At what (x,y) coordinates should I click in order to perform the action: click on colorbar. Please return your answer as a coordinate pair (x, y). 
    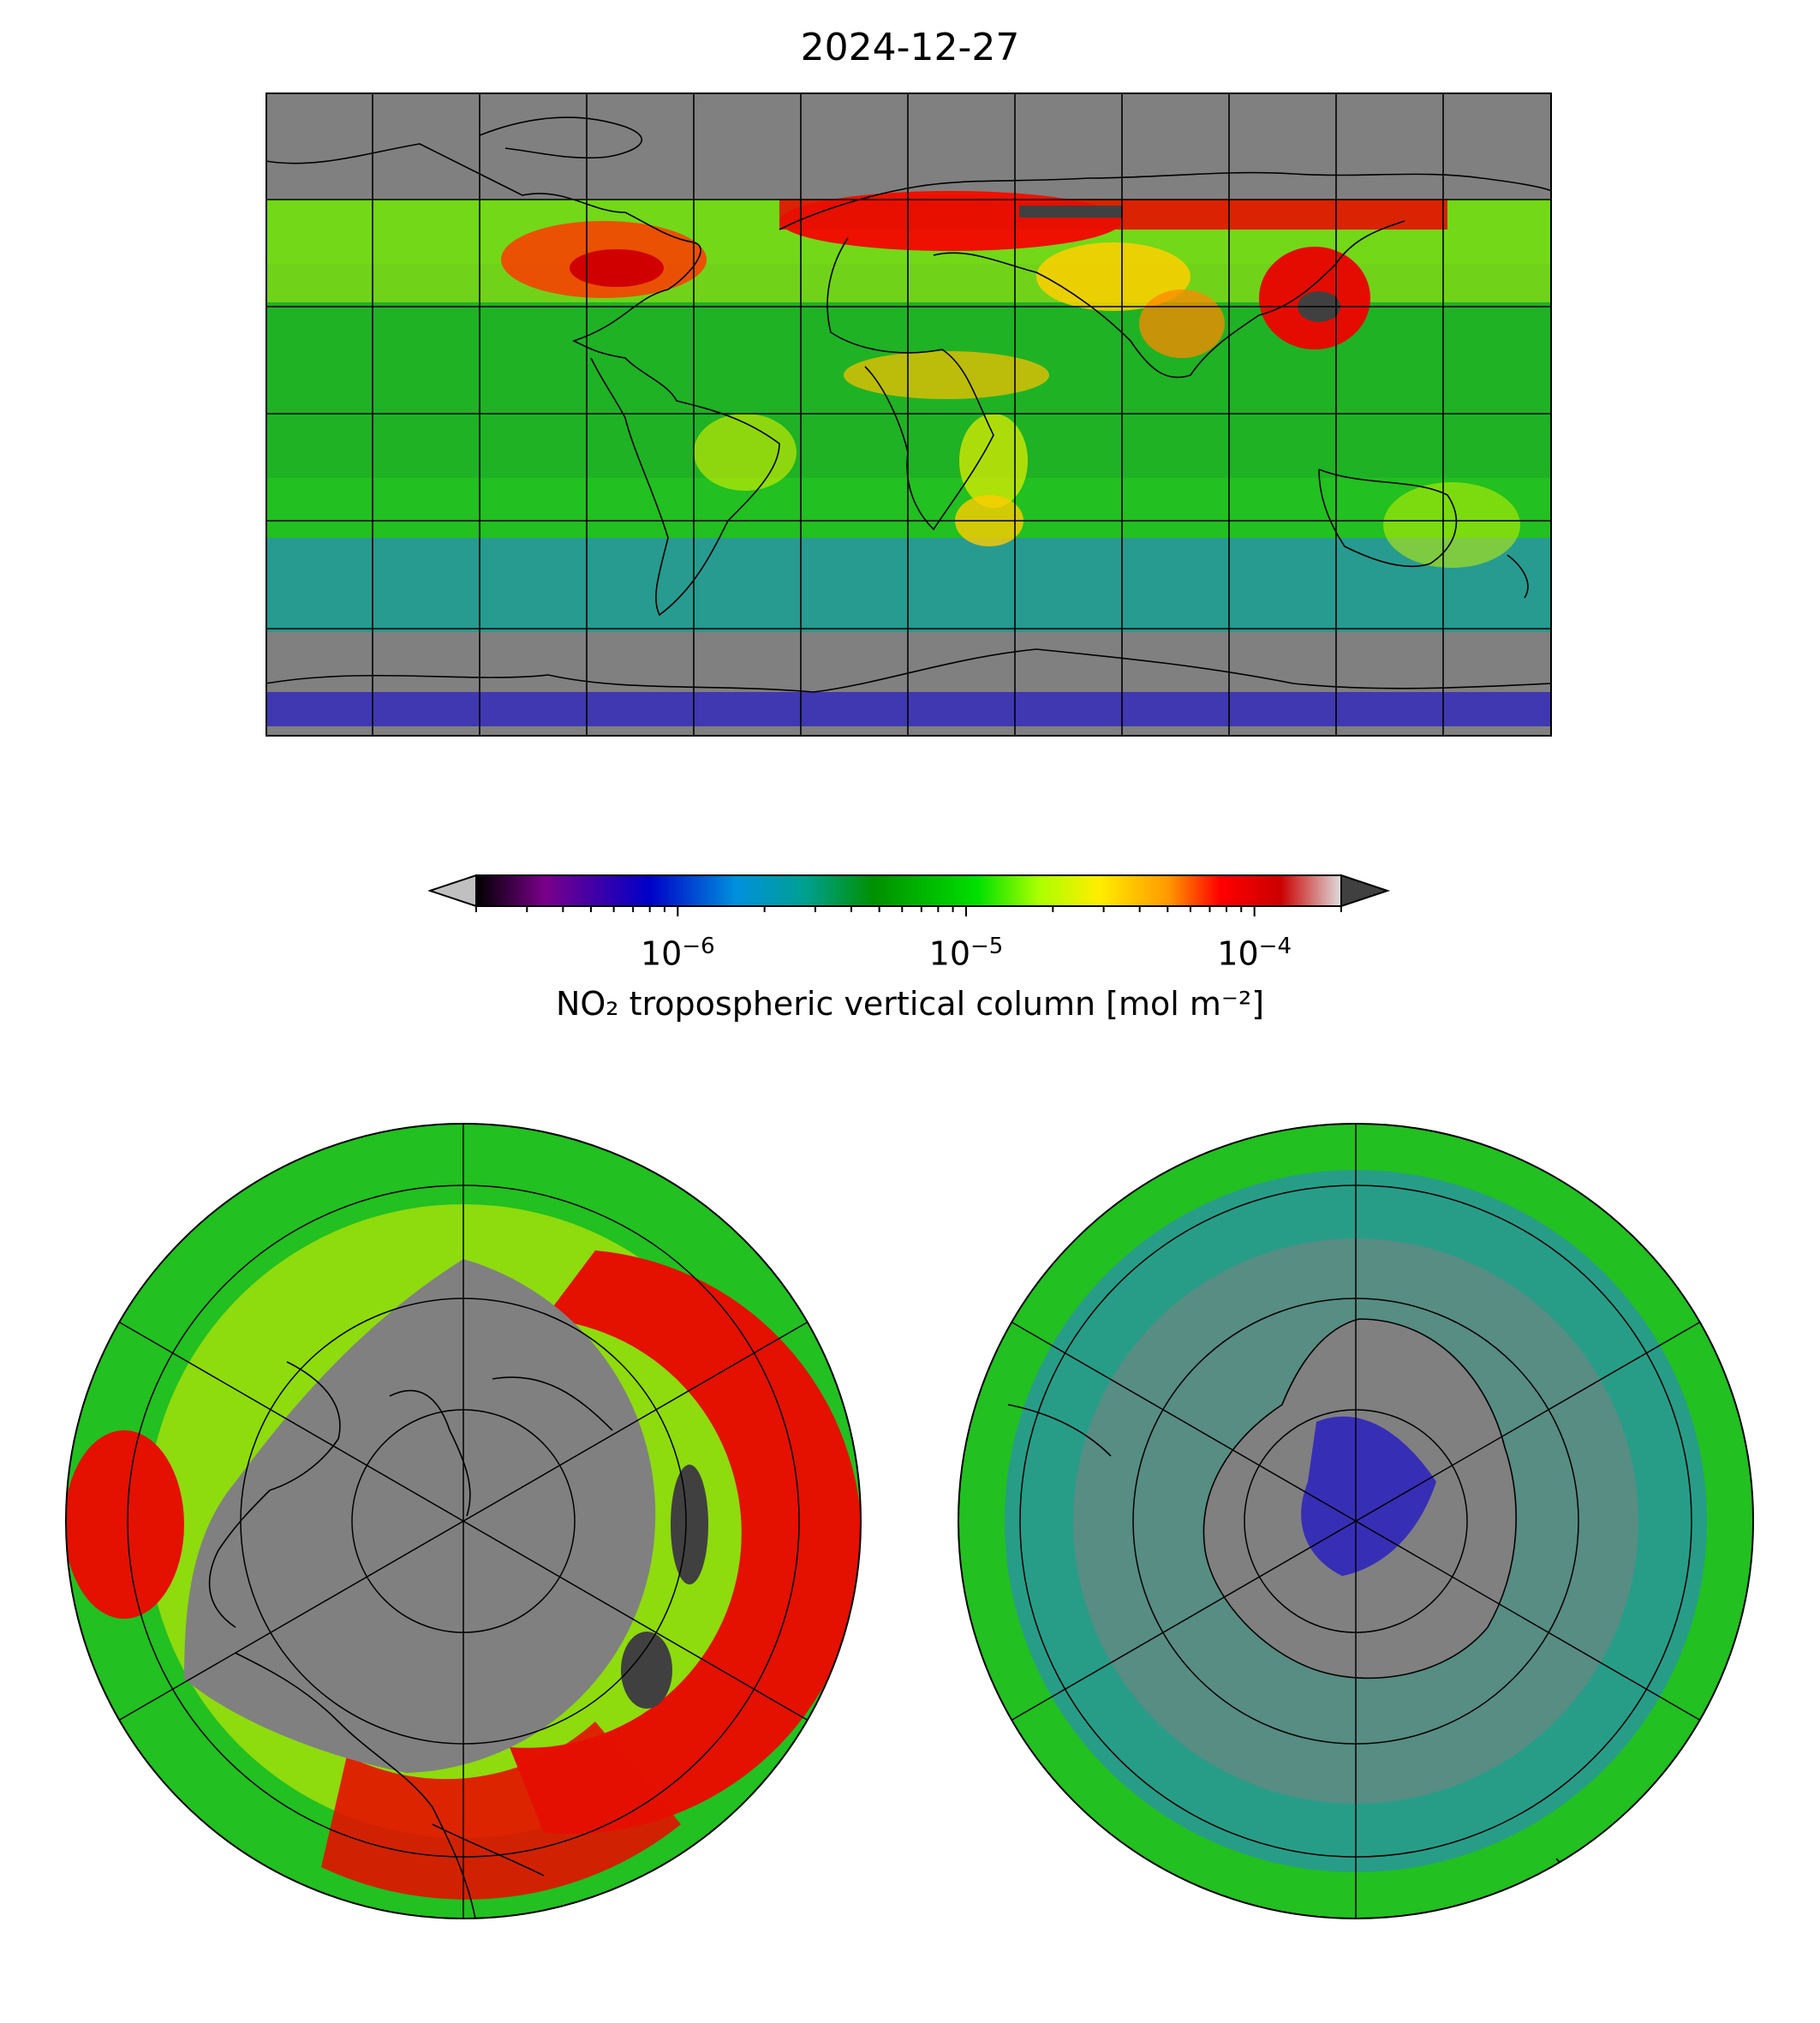
    Looking at the image, I should click on (909, 895).